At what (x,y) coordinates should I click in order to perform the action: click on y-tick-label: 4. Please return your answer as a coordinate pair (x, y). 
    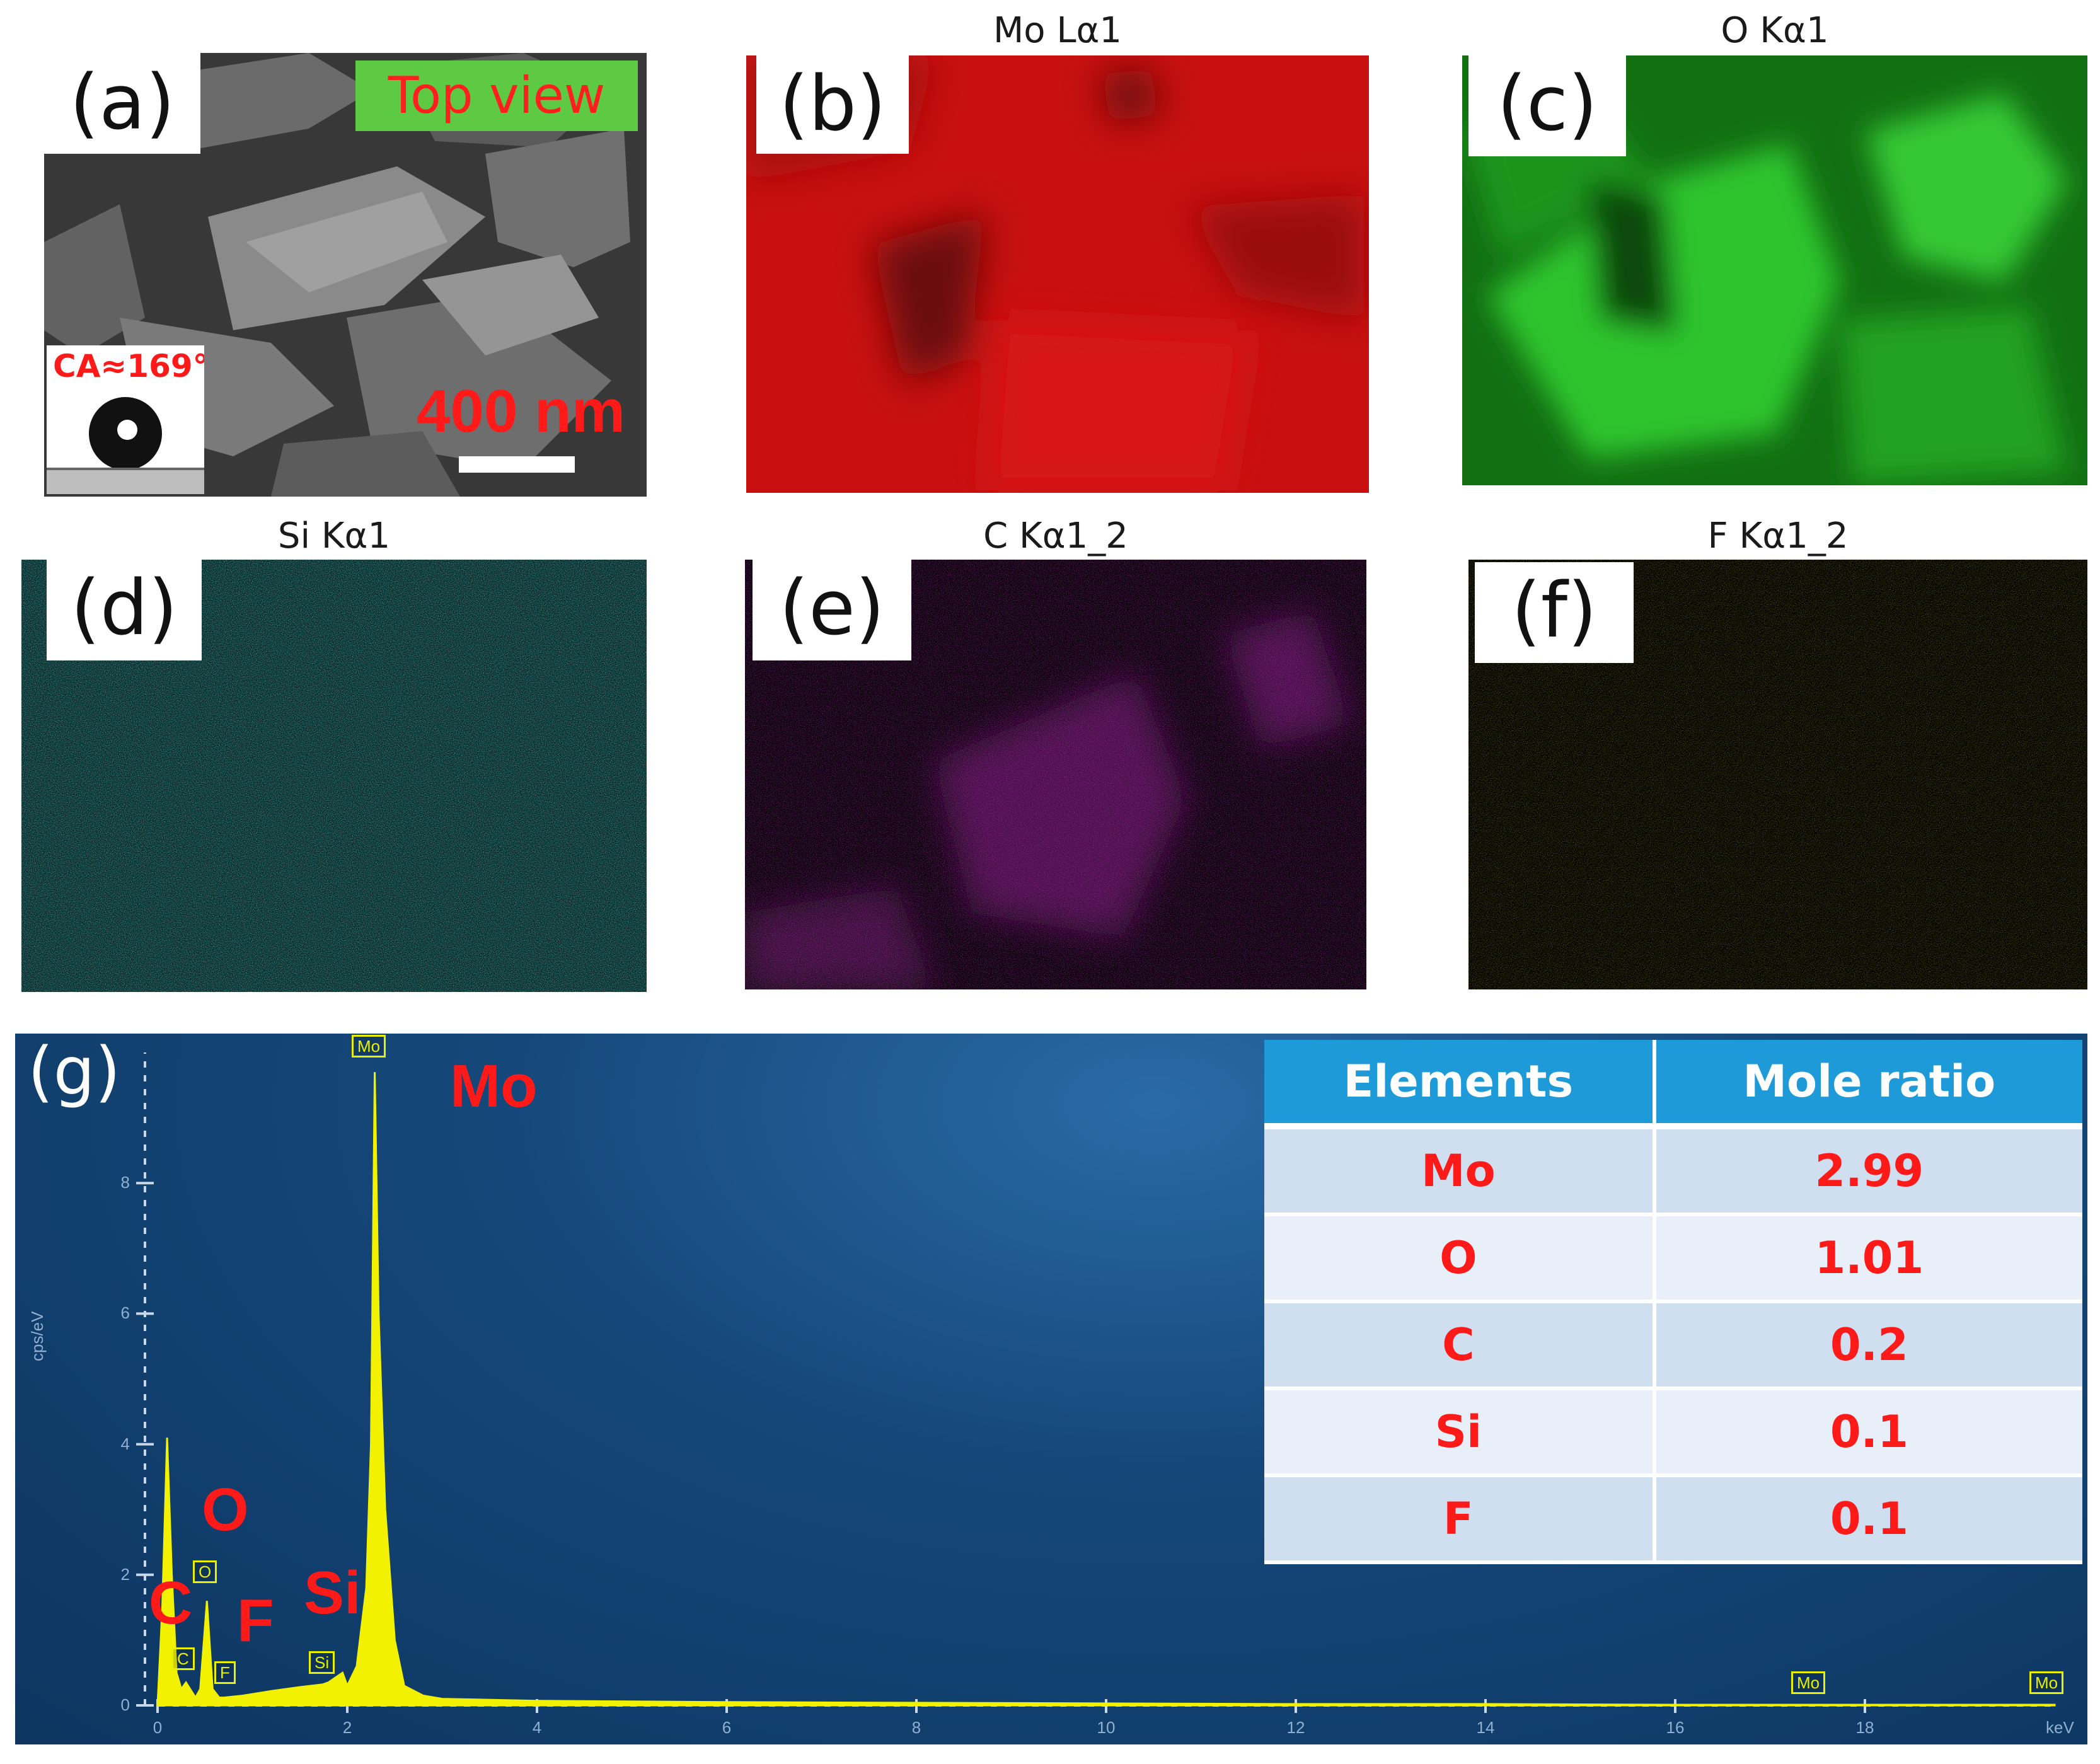
    Looking at the image, I should click on (125, 1443).